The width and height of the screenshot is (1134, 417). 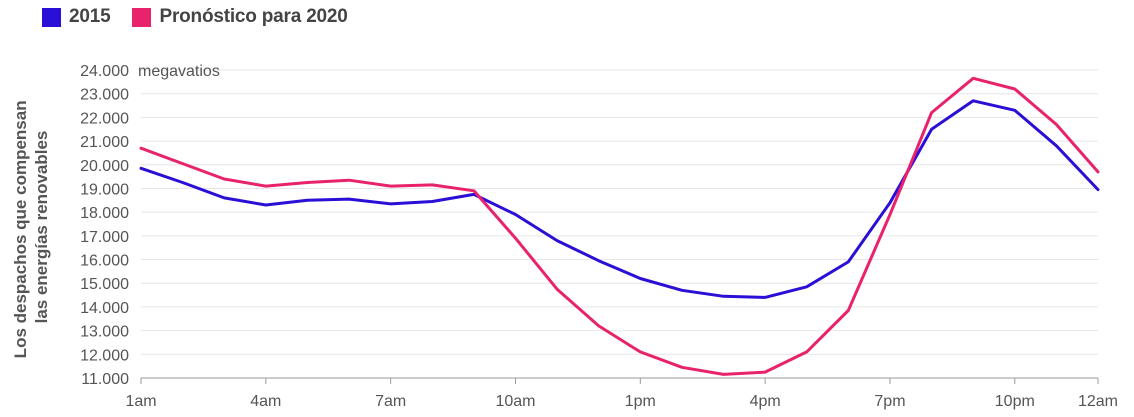 What do you see at coordinates (765, 401) in the screenshot?
I see `x-tick-label: 4pm` at bounding box center [765, 401].